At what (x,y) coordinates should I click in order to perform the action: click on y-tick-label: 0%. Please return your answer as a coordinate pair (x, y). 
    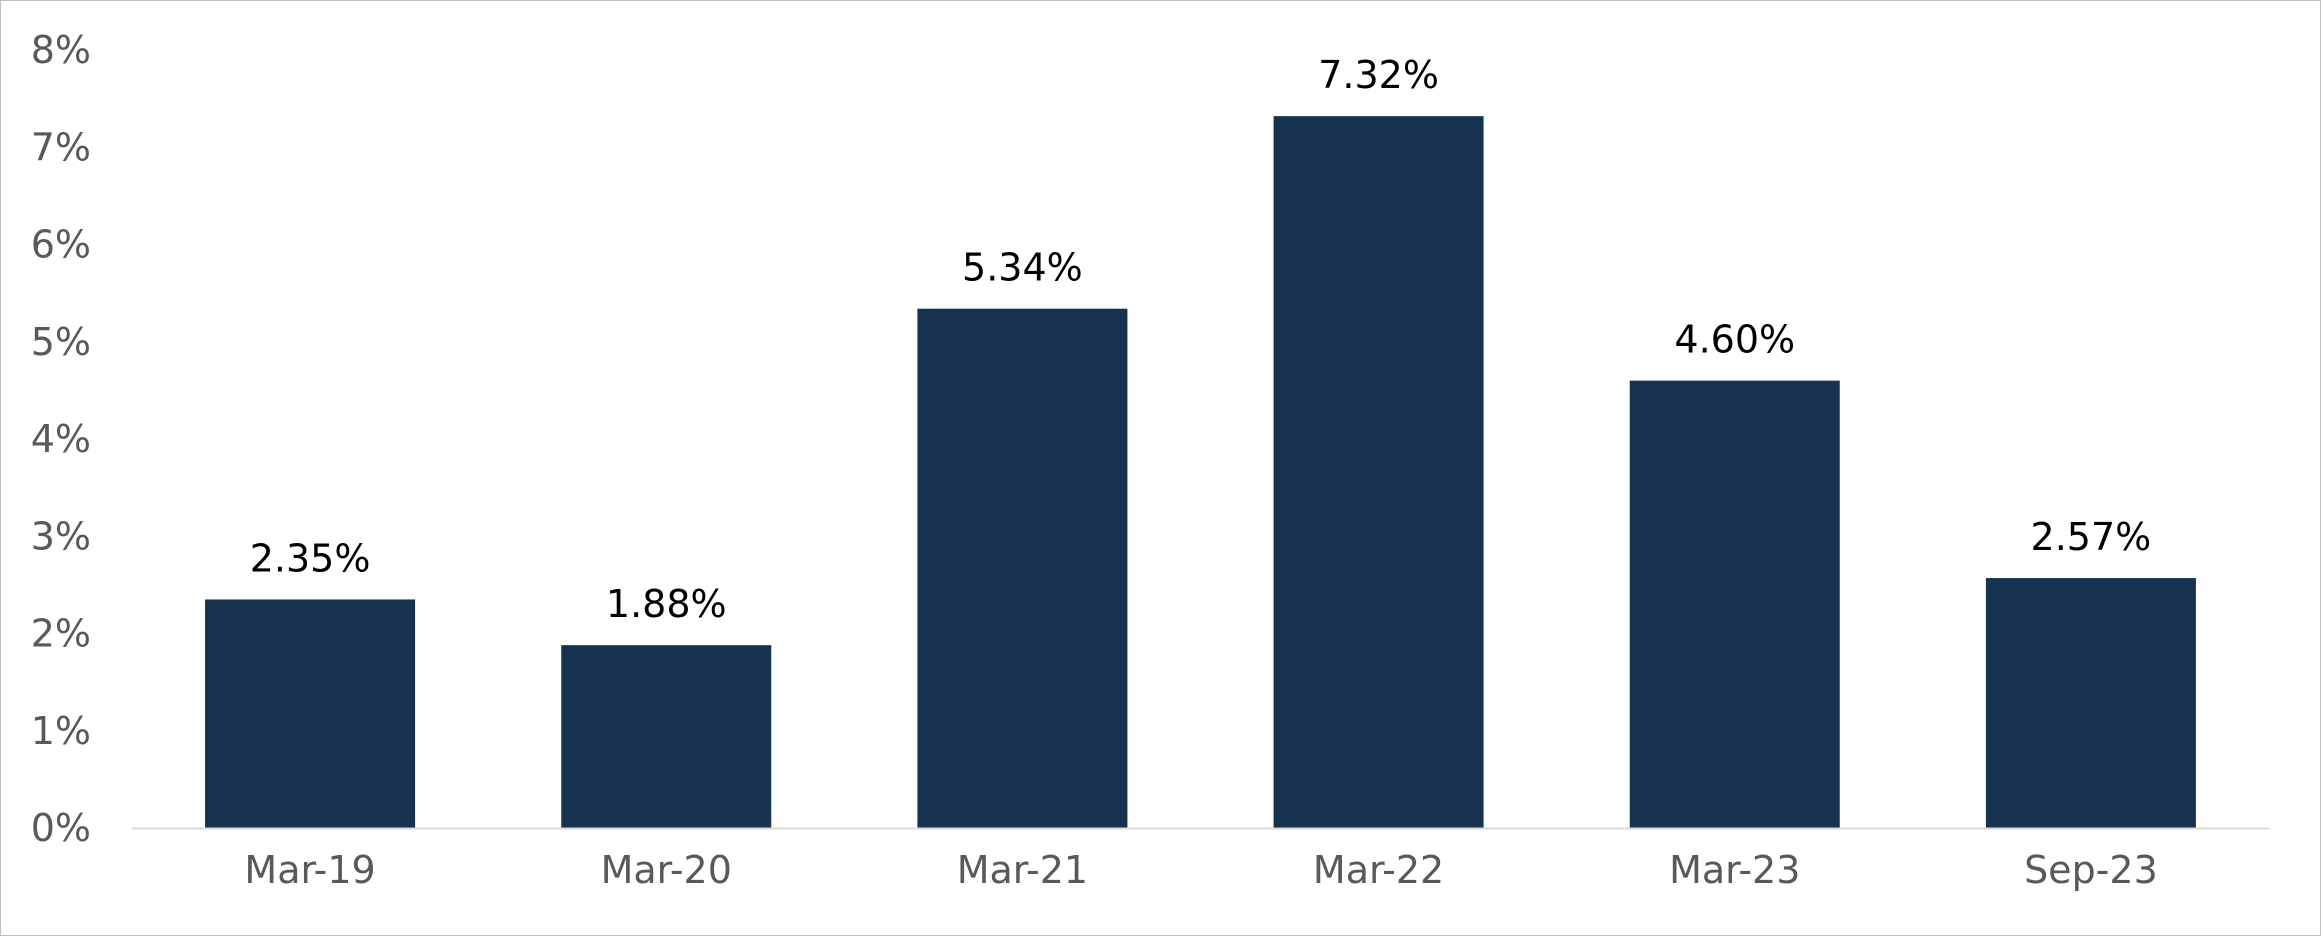
    Looking at the image, I should click on (61, 828).